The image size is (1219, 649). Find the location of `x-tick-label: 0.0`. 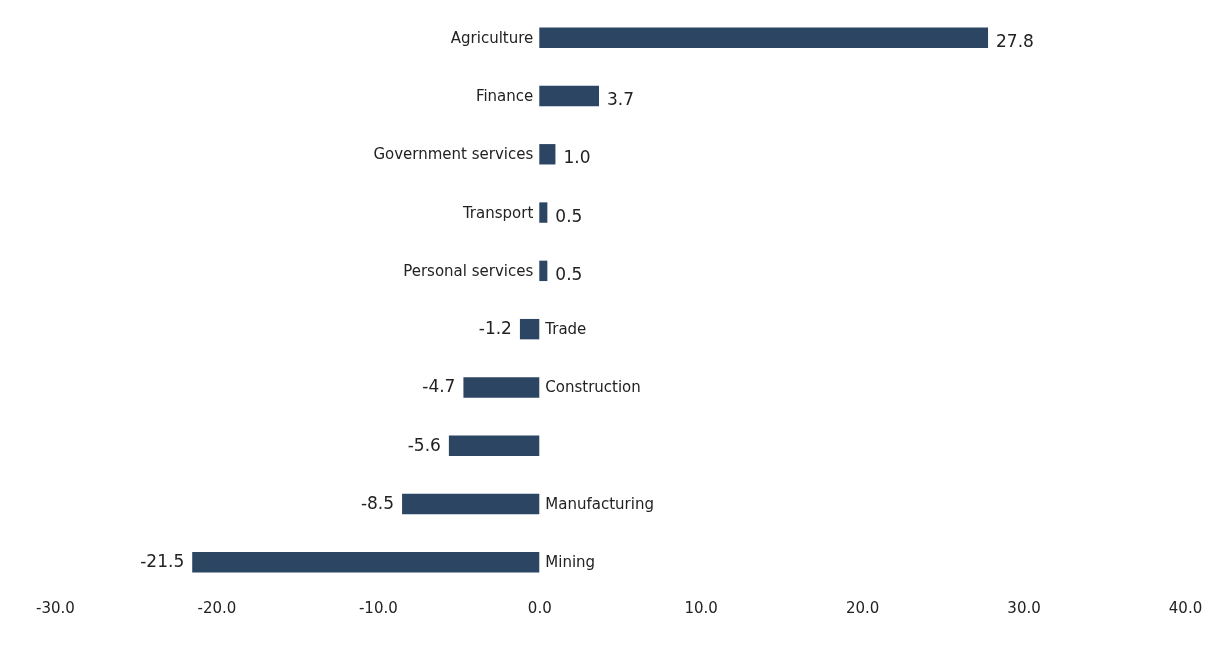

x-tick-label: 0.0 is located at coordinates (539, 607).